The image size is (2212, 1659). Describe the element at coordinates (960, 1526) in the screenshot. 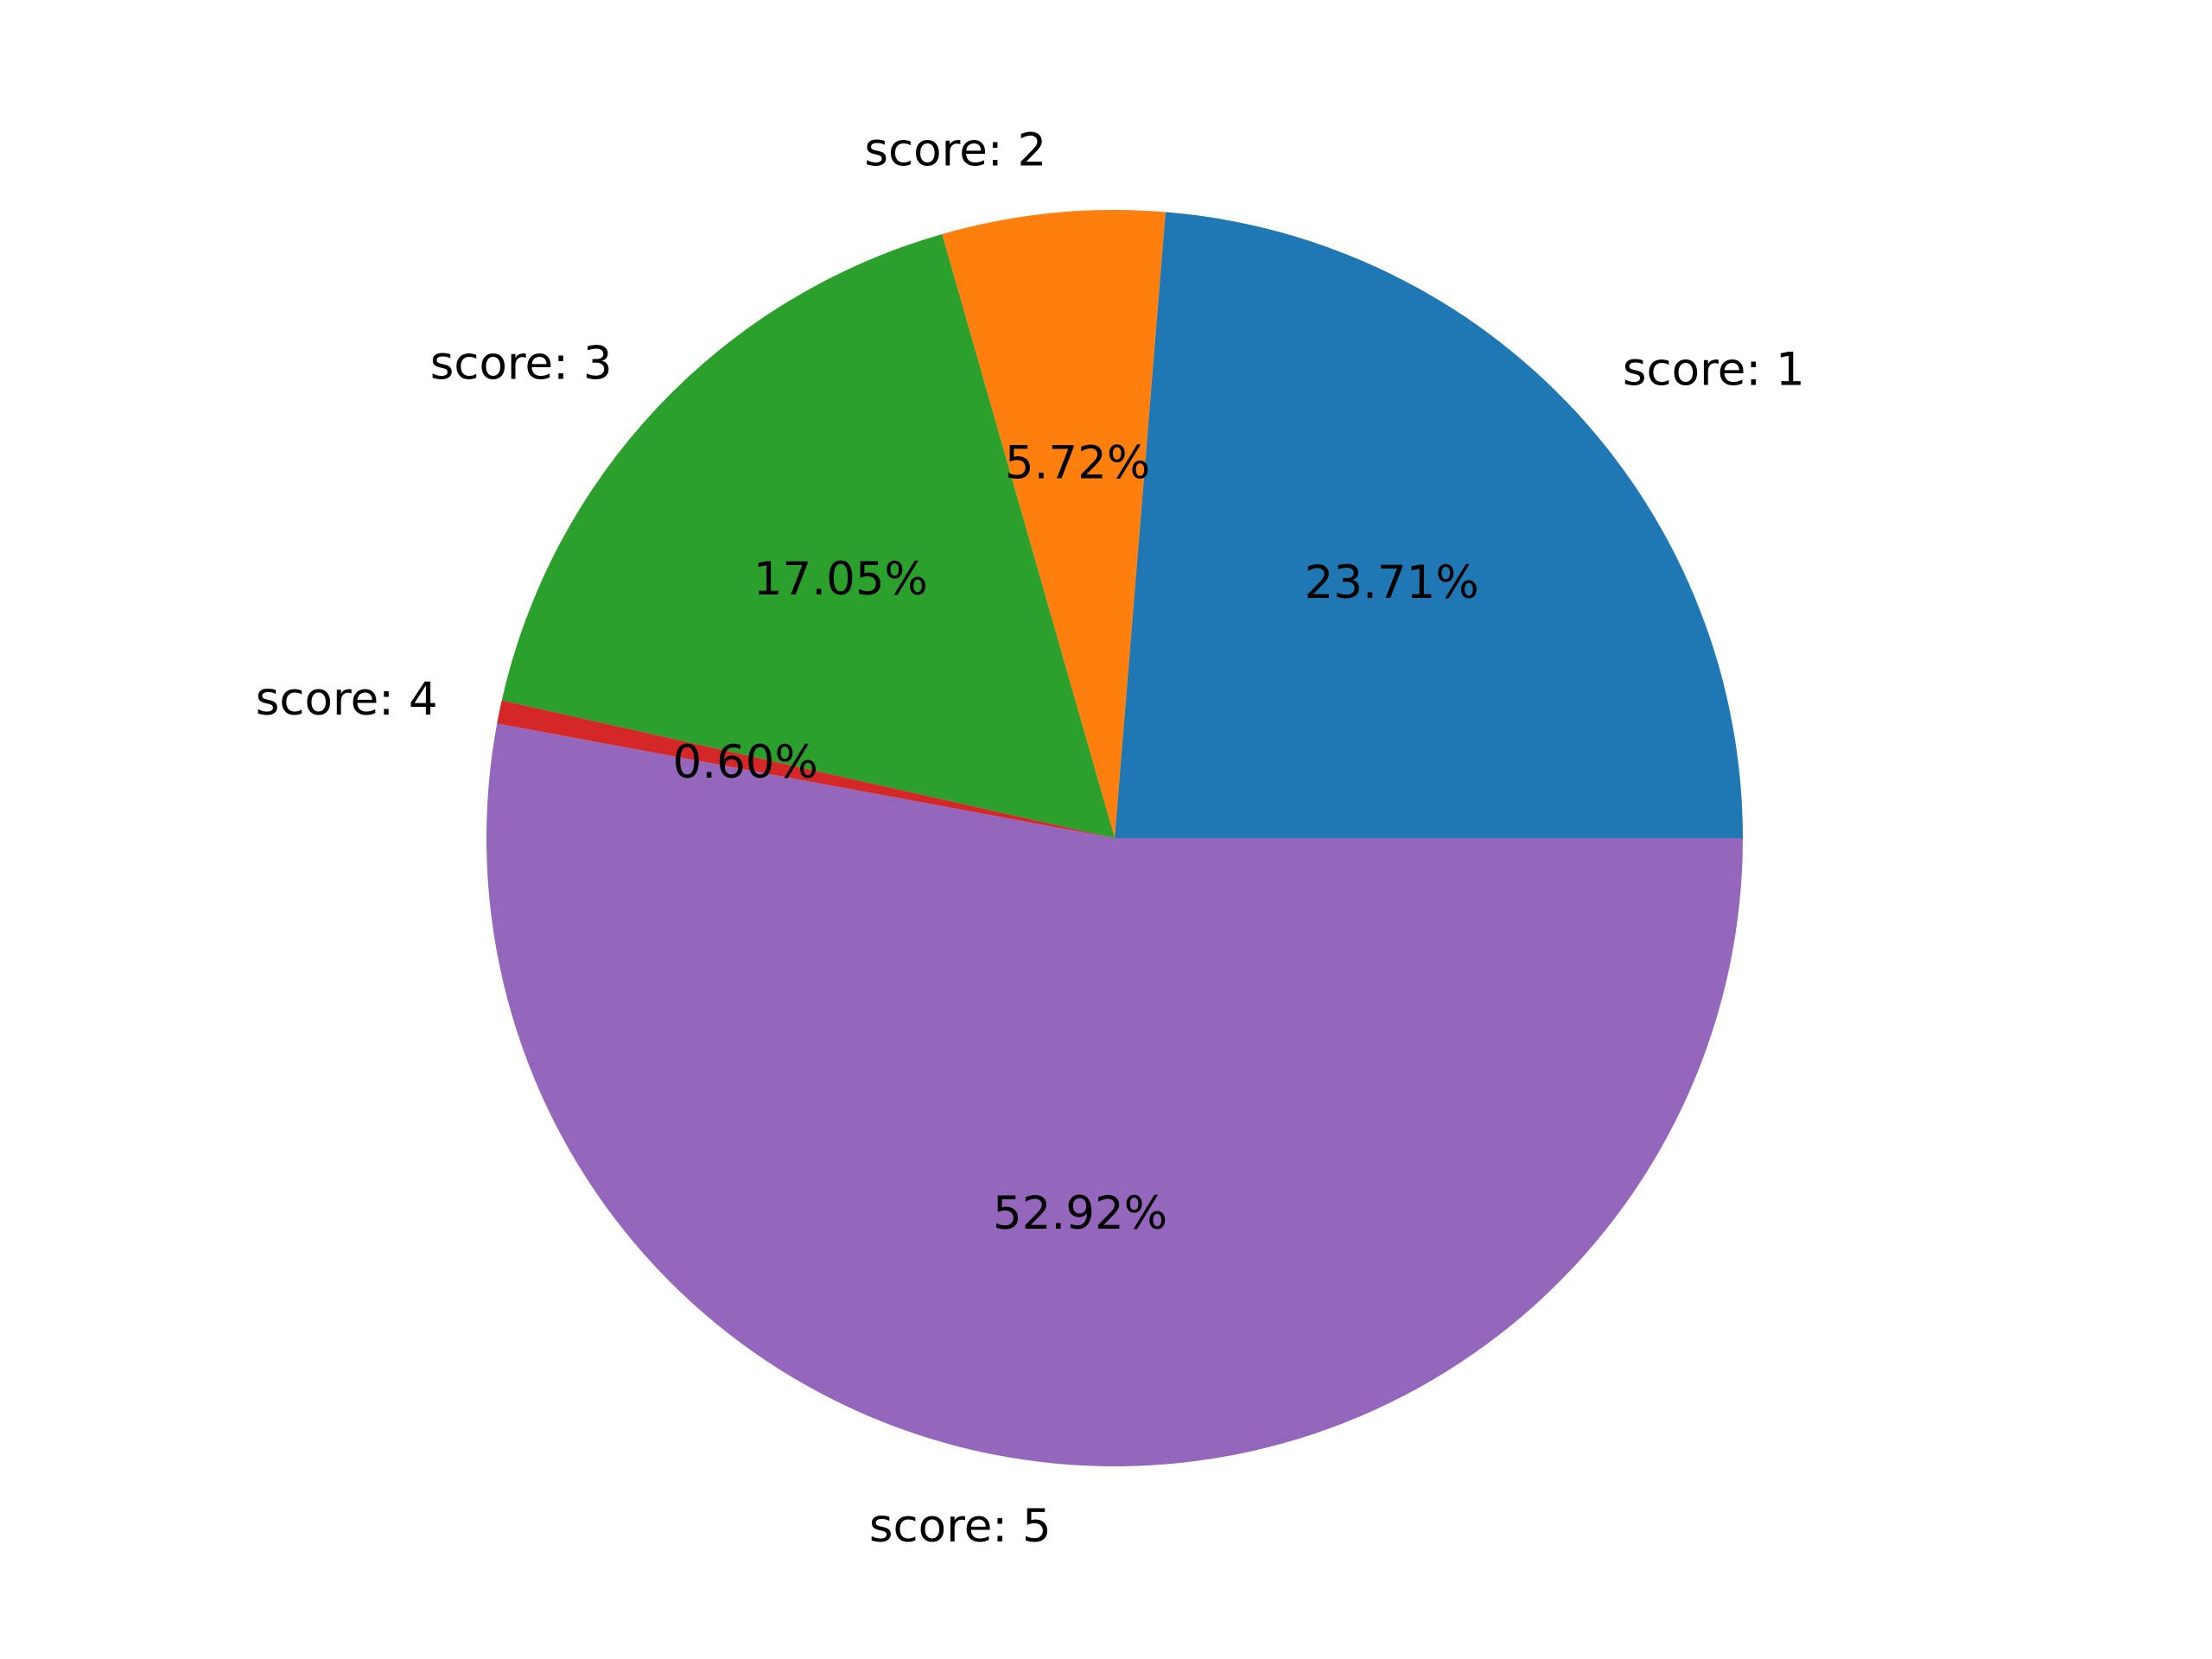

I see `slice-label-5: score: 5` at that location.